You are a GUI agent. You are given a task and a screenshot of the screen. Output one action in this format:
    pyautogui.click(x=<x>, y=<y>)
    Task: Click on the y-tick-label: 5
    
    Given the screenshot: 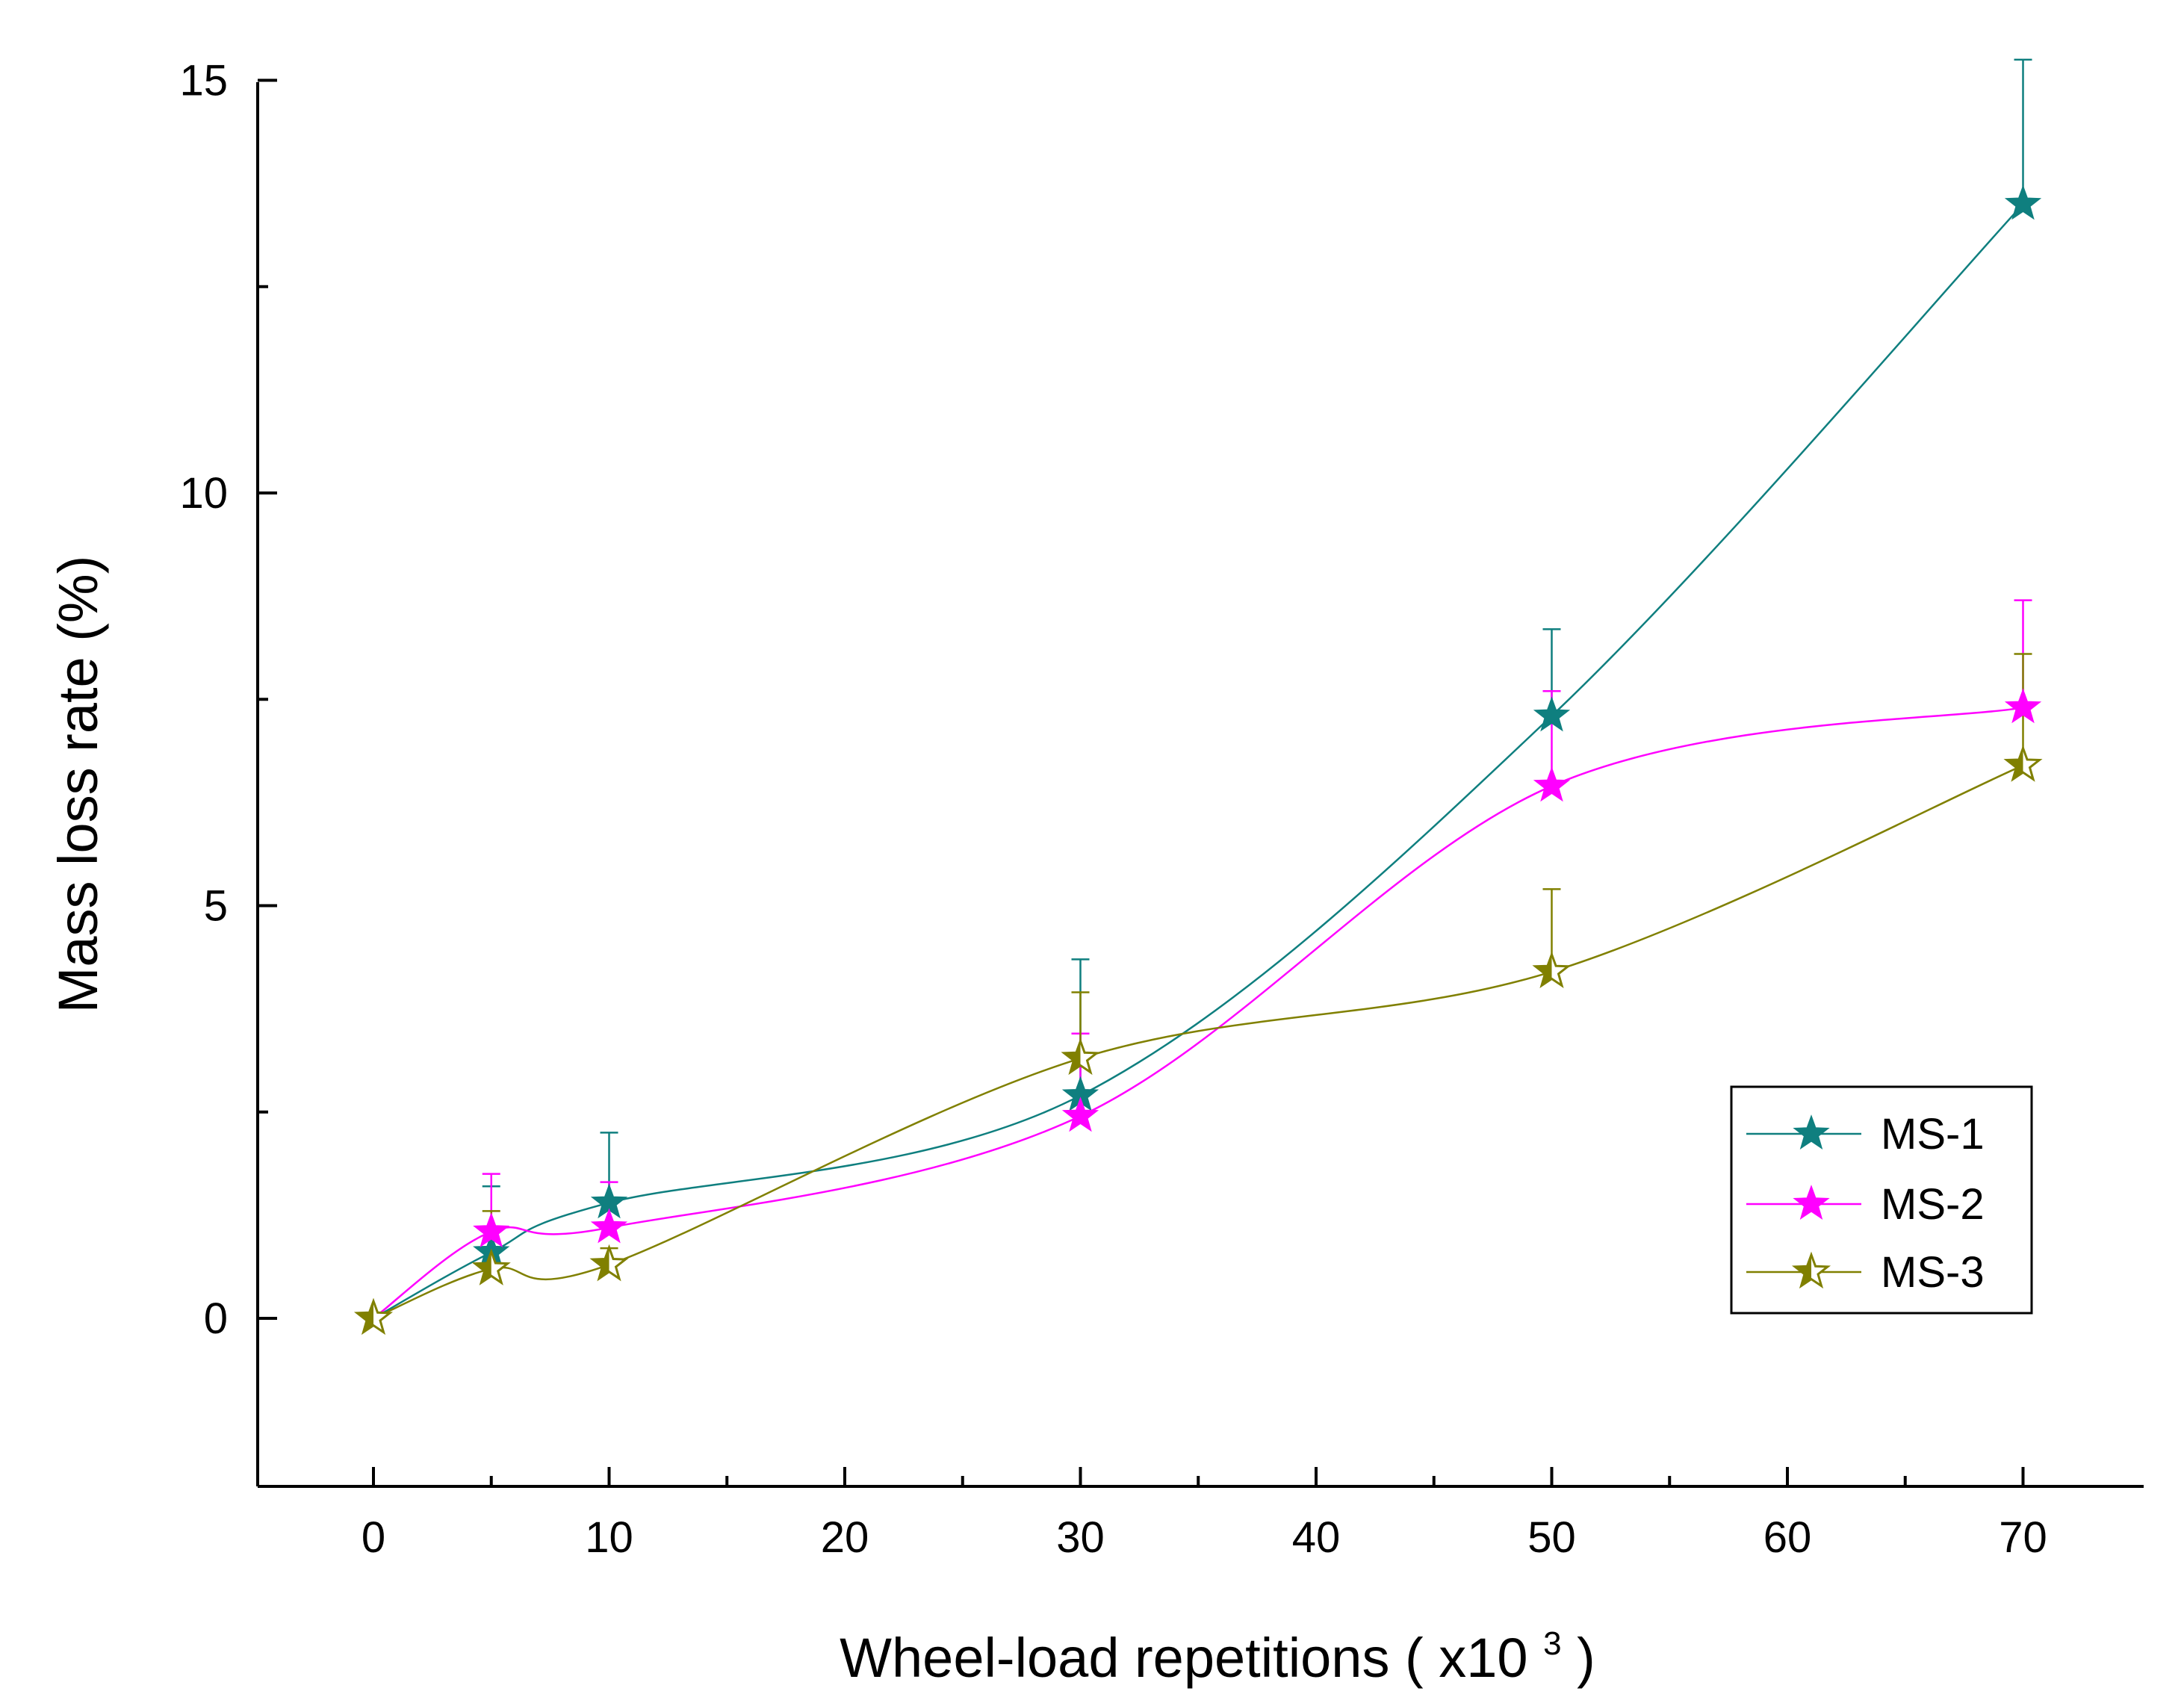 What is the action you would take?
    pyautogui.click(x=216, y=906)
    